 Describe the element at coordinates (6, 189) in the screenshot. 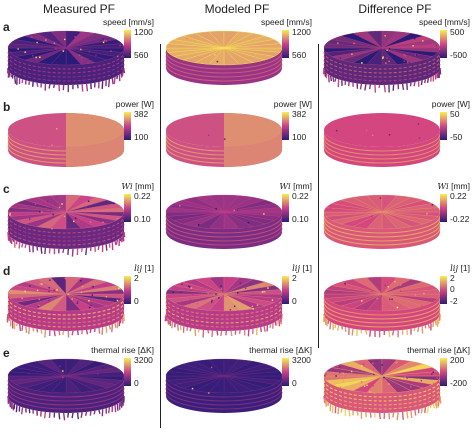

I see `row-letter-c: c` at that location.